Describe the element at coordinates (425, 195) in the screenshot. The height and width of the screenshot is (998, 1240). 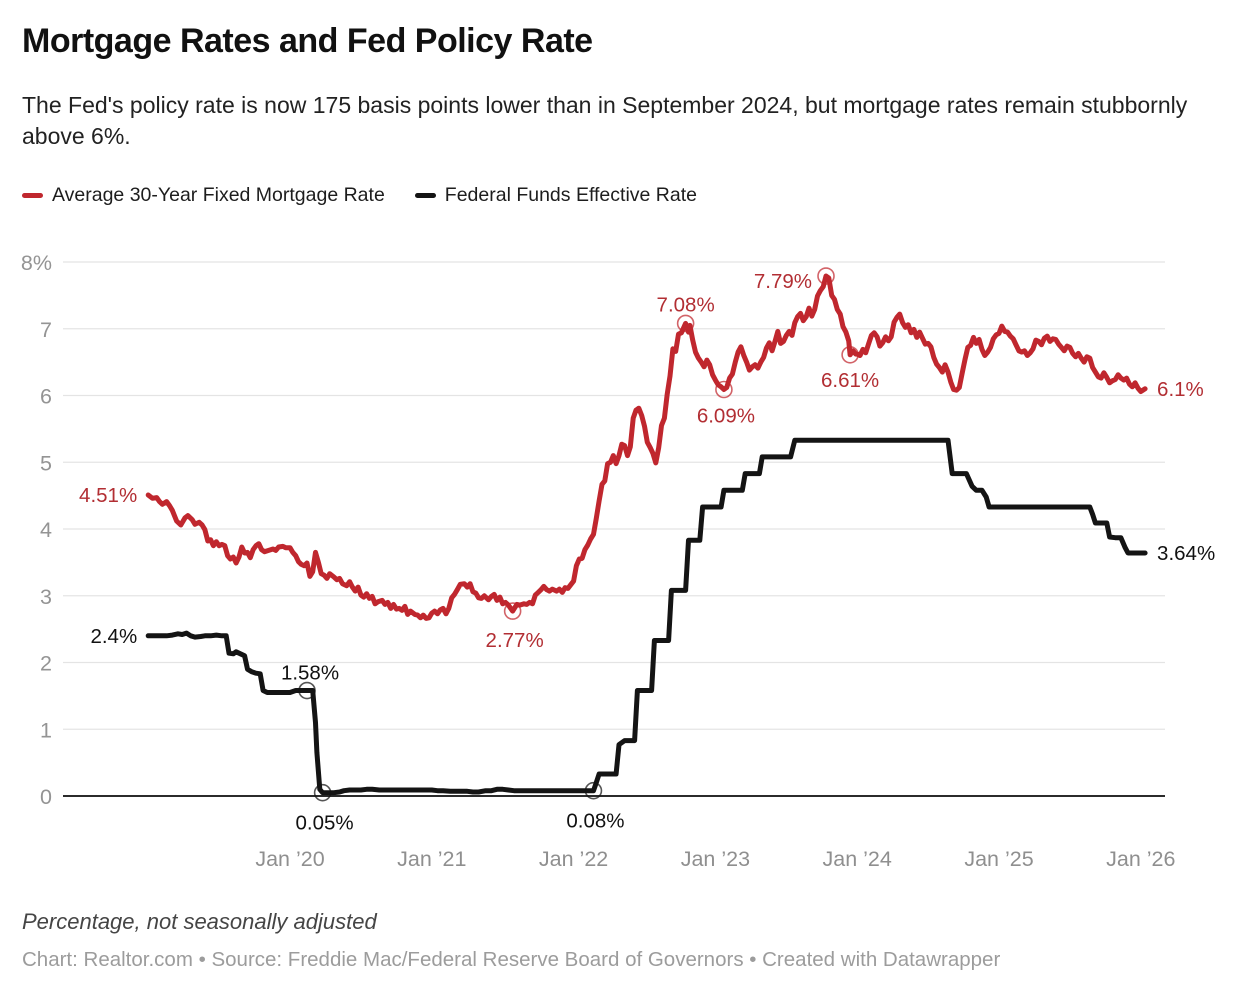
I see `legend-swatch-black-icon` at that location.